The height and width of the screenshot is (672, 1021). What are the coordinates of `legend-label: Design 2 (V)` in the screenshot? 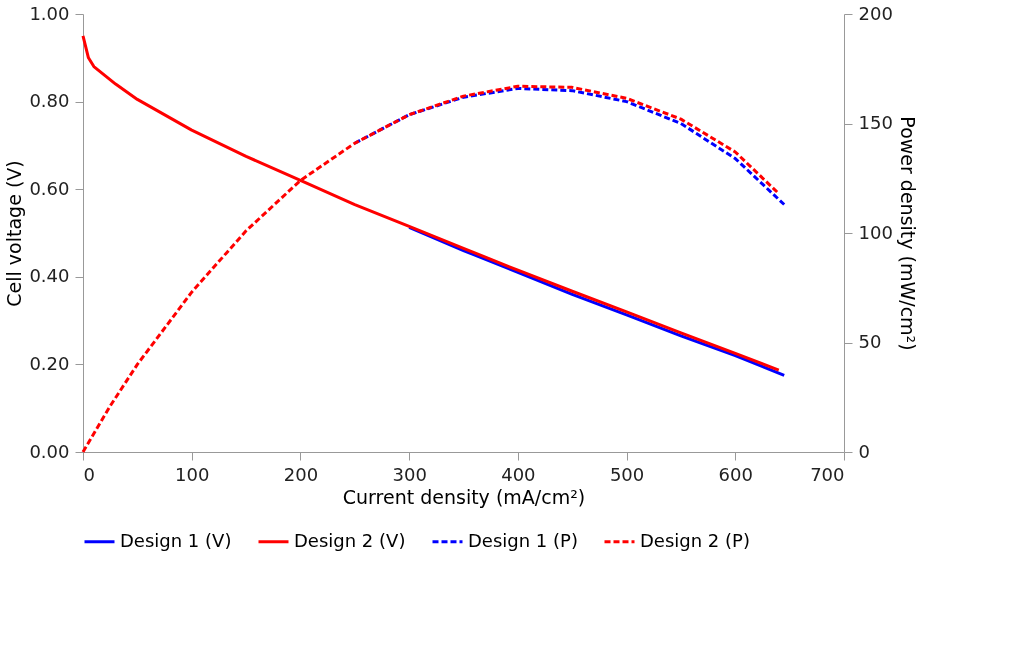 It's located at (350, 540).